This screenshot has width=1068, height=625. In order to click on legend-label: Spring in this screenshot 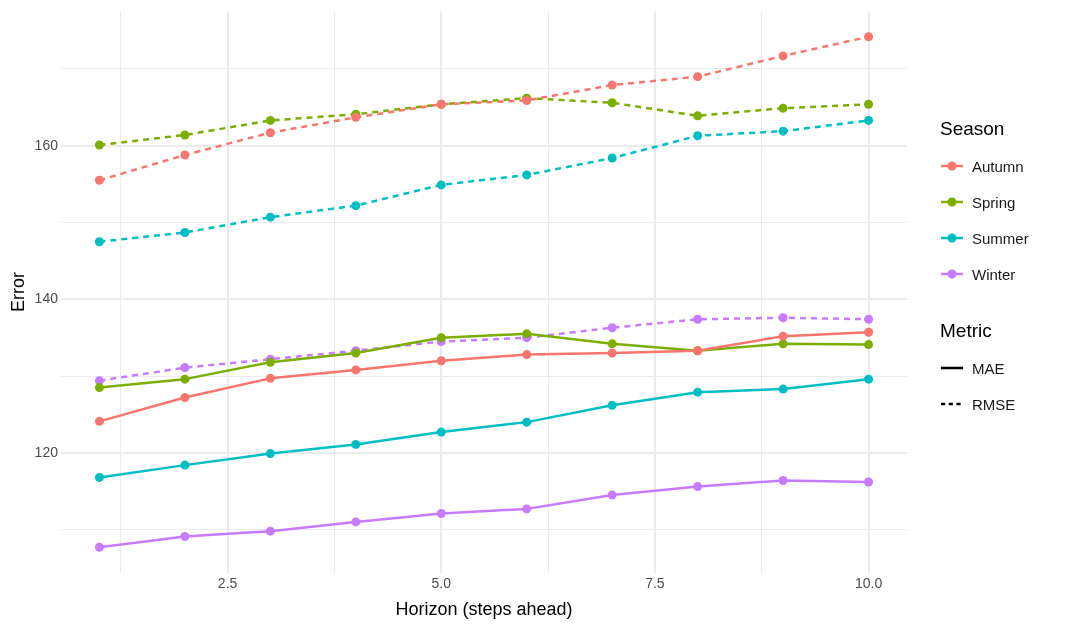, I will do `click(994, 202)`.